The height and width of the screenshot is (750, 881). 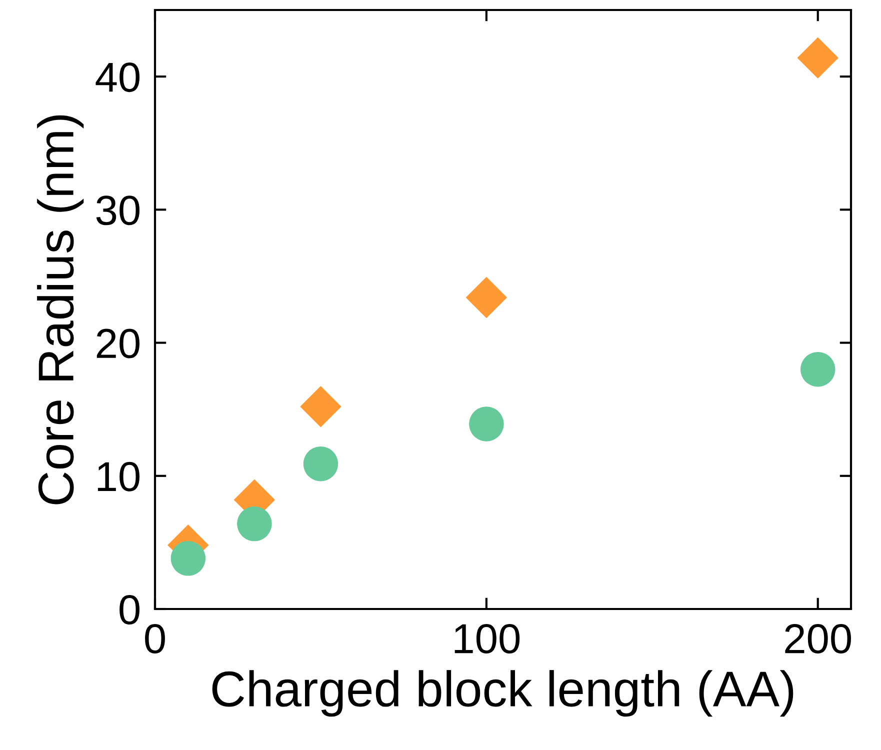 I want to click on y-tick-label: 30, so click(x=118, y=211).